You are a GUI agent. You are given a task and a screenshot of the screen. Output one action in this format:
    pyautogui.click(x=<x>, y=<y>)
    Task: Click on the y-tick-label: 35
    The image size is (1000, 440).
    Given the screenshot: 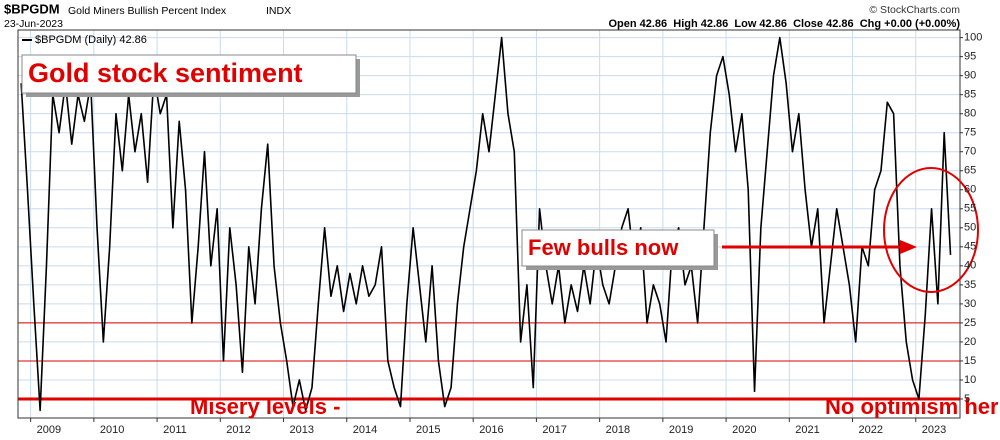 What is the action you would take?
    pyautogui.click(x=970, y=285)
    